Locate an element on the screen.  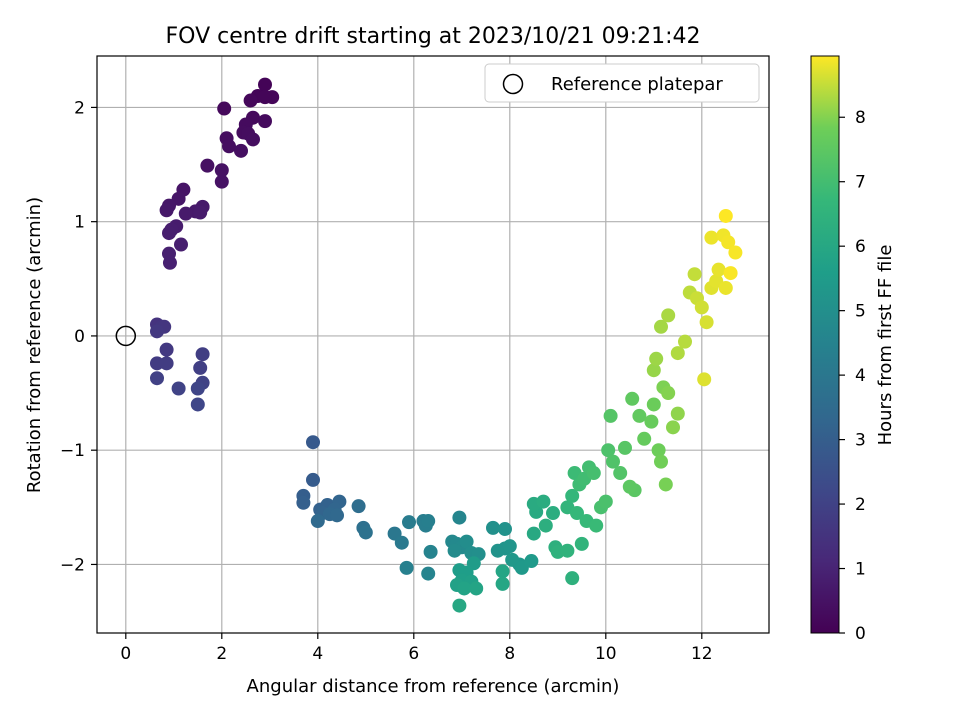
colorbar-gradient is located at coordinates (825, 344).